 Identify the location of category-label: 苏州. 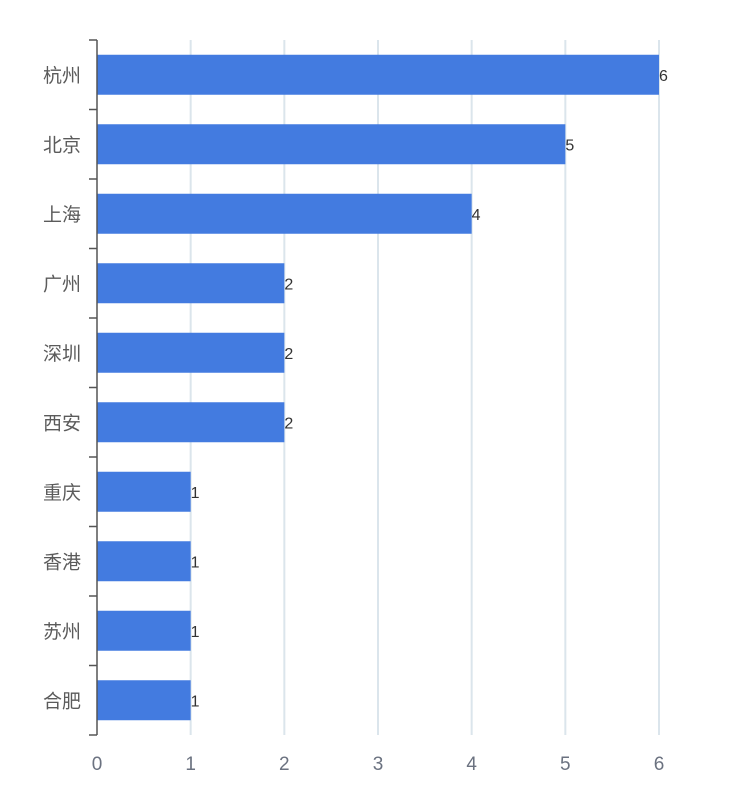
(62, 632).